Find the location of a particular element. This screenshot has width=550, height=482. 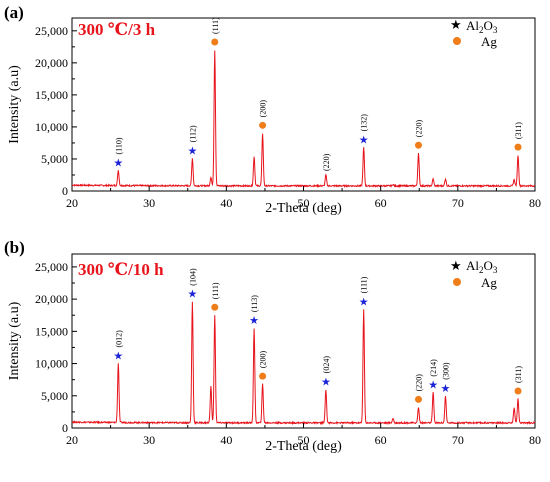

panel-b-ylabel: Intensity (a.u) is located at coordinates (14, 340).